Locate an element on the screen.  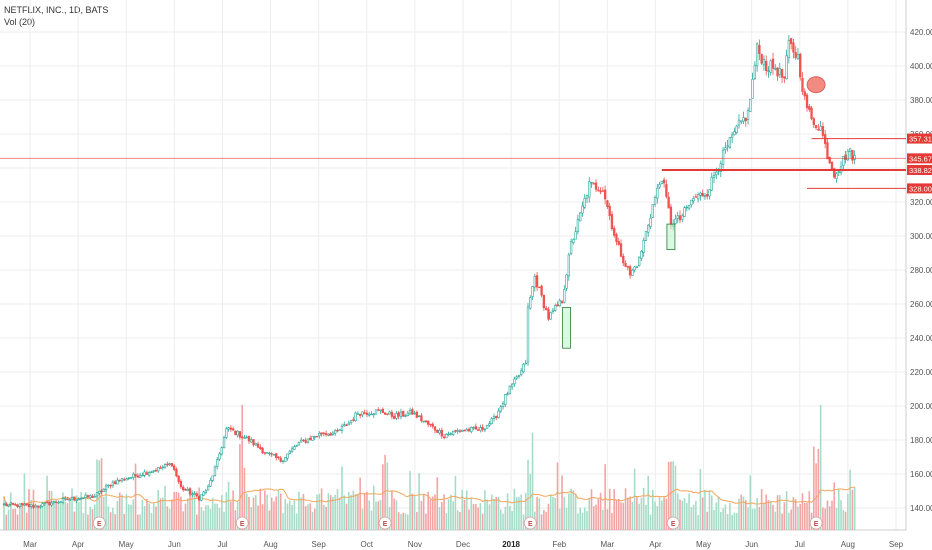
volume-indicator-label: Vol (20) is located at coordinates (20, 22).